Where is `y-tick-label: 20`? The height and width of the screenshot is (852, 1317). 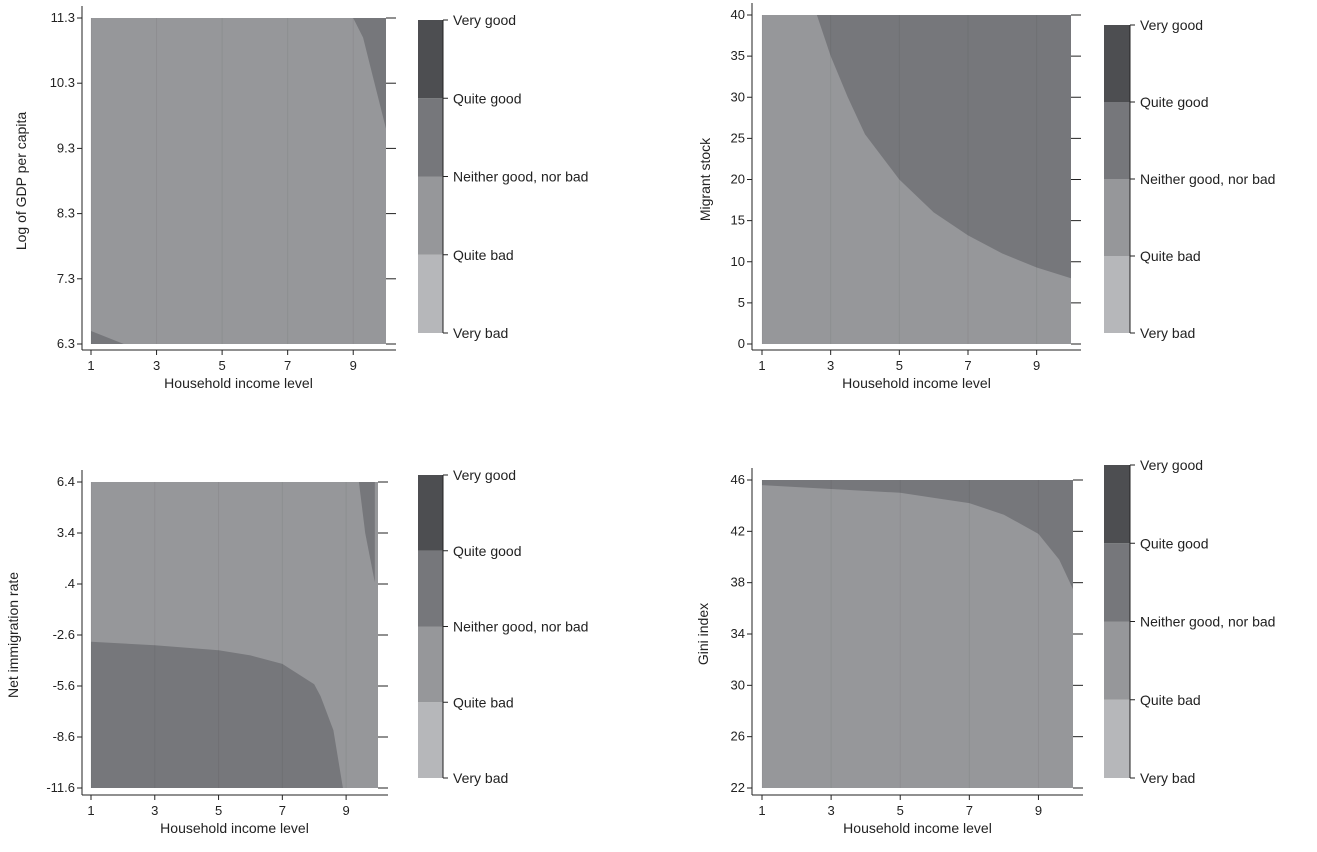 y-tick-label: 20 is located at coordinates (738, 179).